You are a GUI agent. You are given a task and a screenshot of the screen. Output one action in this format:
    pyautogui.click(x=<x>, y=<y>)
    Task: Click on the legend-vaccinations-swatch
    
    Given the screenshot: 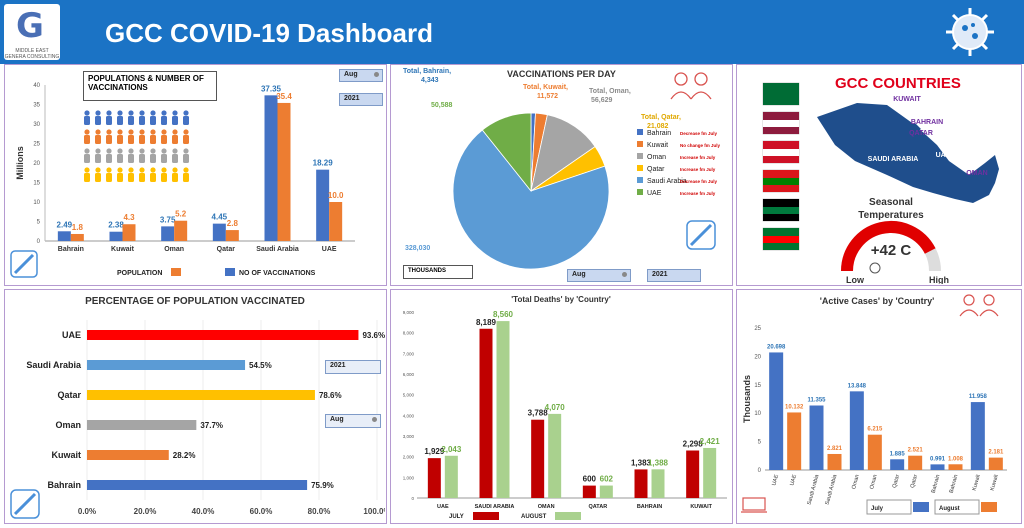 What is the action you would take?
    pyautogui.click(x=230, y=272)
    